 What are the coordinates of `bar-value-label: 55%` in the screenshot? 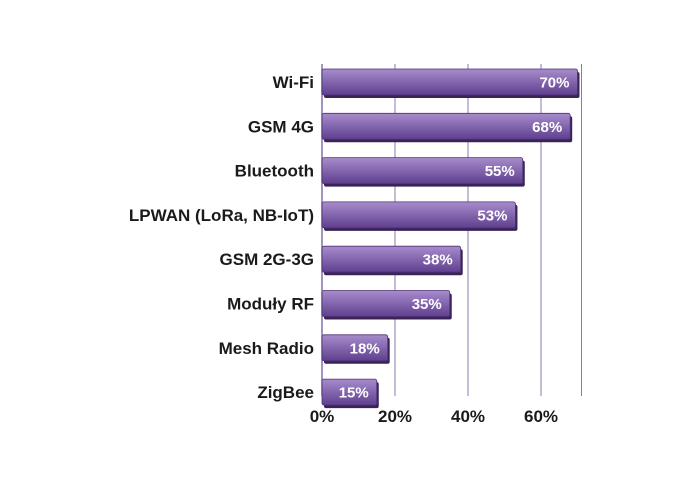 It's located at (500, 171).